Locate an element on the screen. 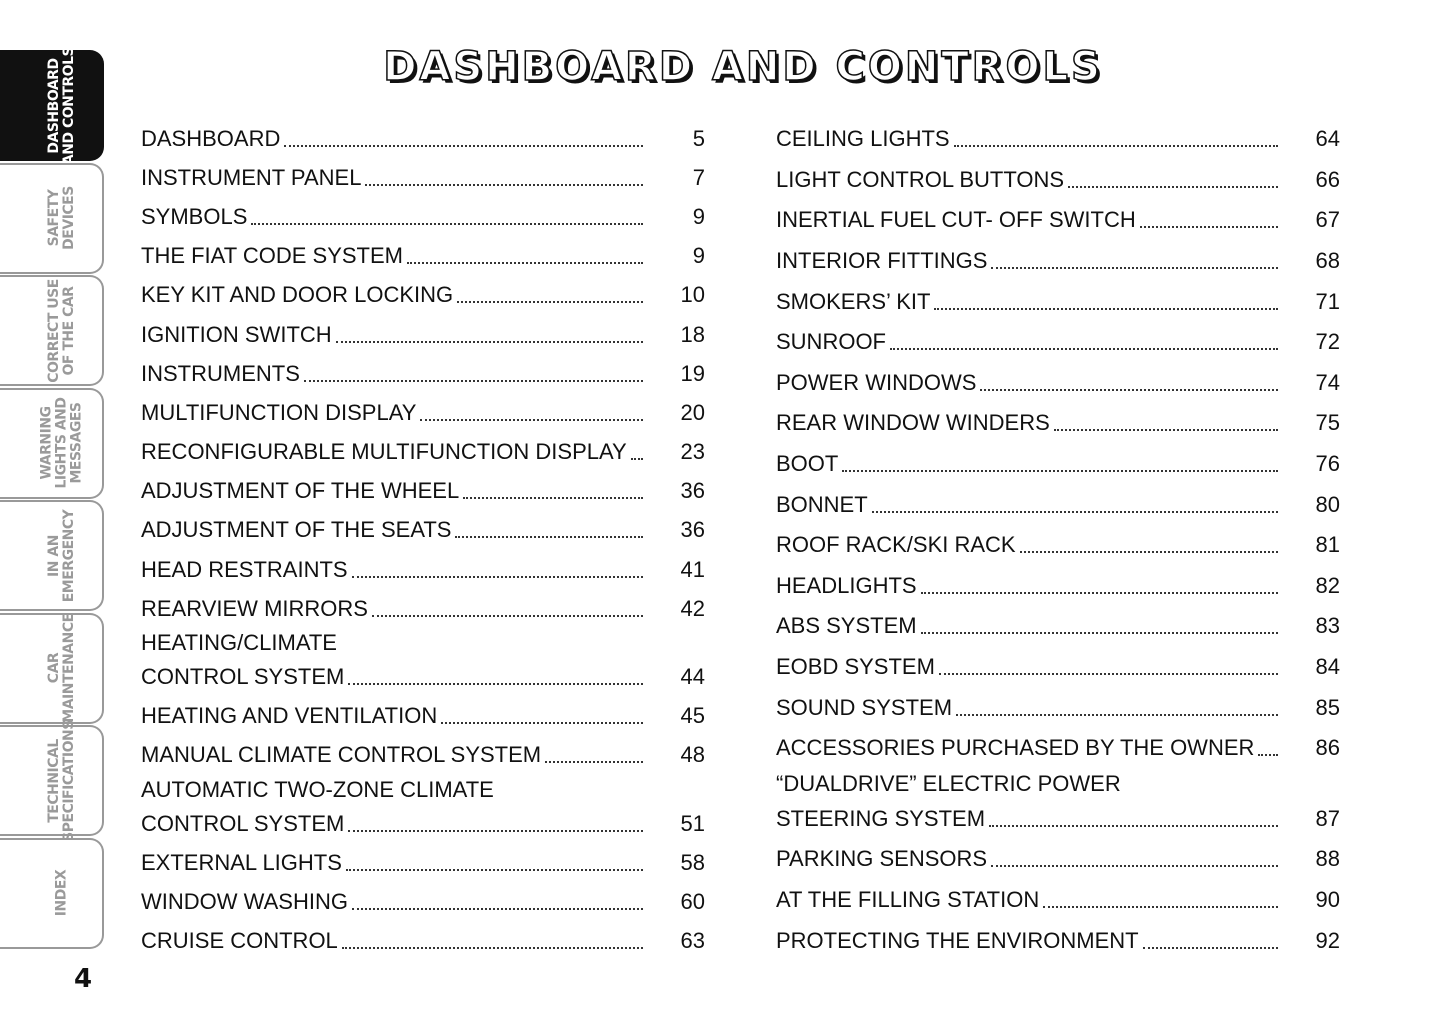 This screenshot has width=1445, height=1026. toc-entry: INTERIOR FITTINGS 68 is located at coordinates (1058, 261).